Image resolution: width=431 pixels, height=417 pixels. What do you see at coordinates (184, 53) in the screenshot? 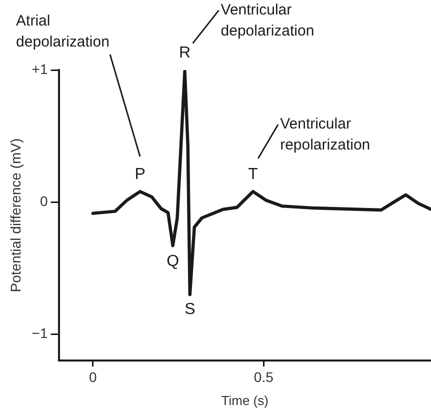
I see `annotation: R` at bounding box center [184, 53].